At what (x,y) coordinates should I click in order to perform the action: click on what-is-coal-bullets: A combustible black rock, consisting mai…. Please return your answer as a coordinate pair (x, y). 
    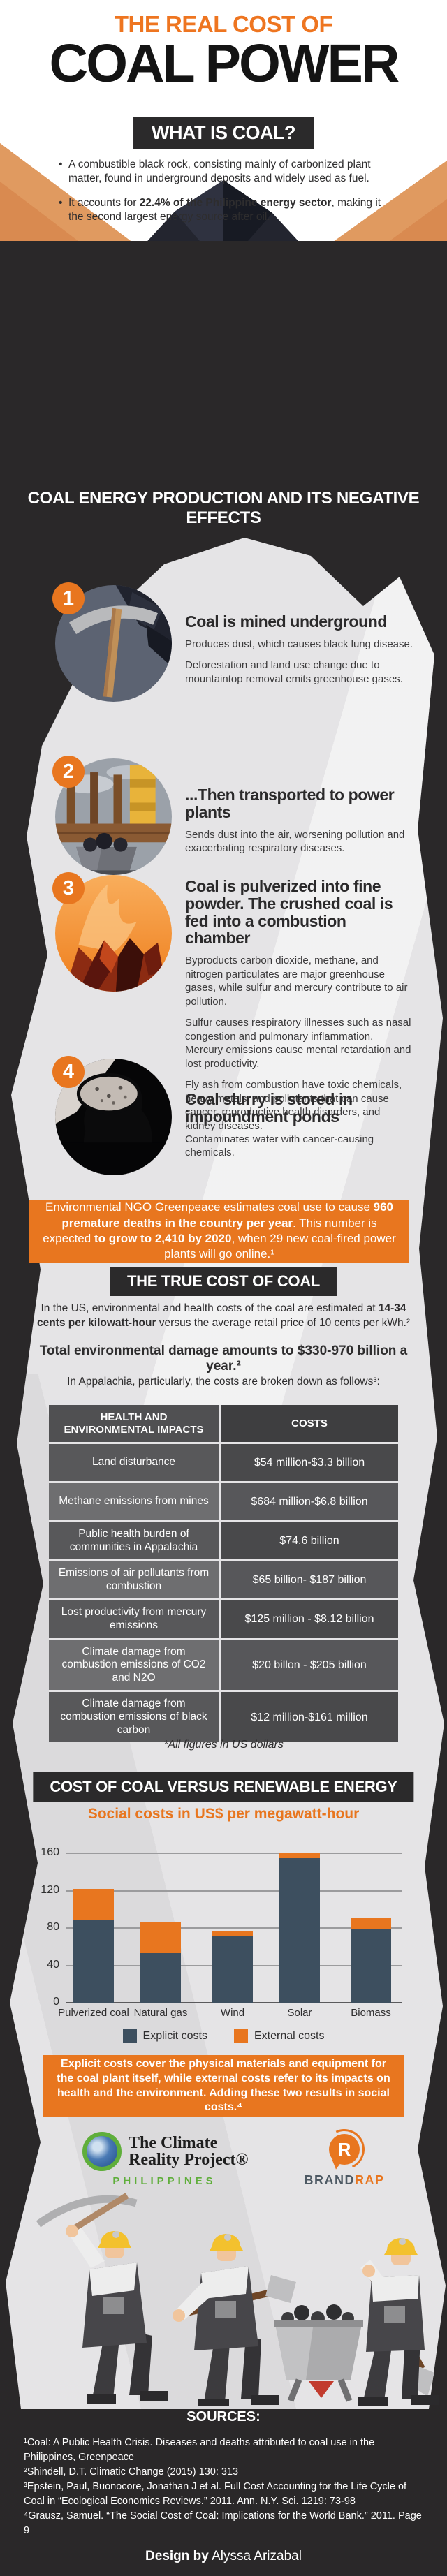
    Looking at the image, I should click on (228, 196).